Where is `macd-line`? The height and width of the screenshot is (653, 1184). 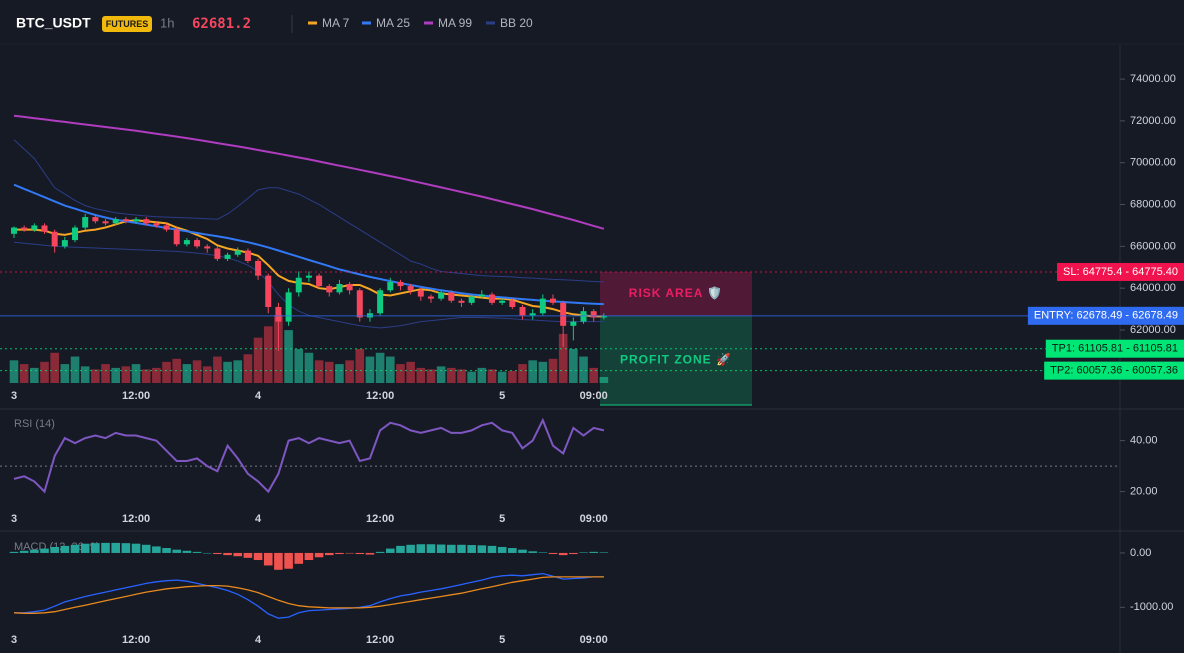 macd-line is located at coordinates (308, 595).